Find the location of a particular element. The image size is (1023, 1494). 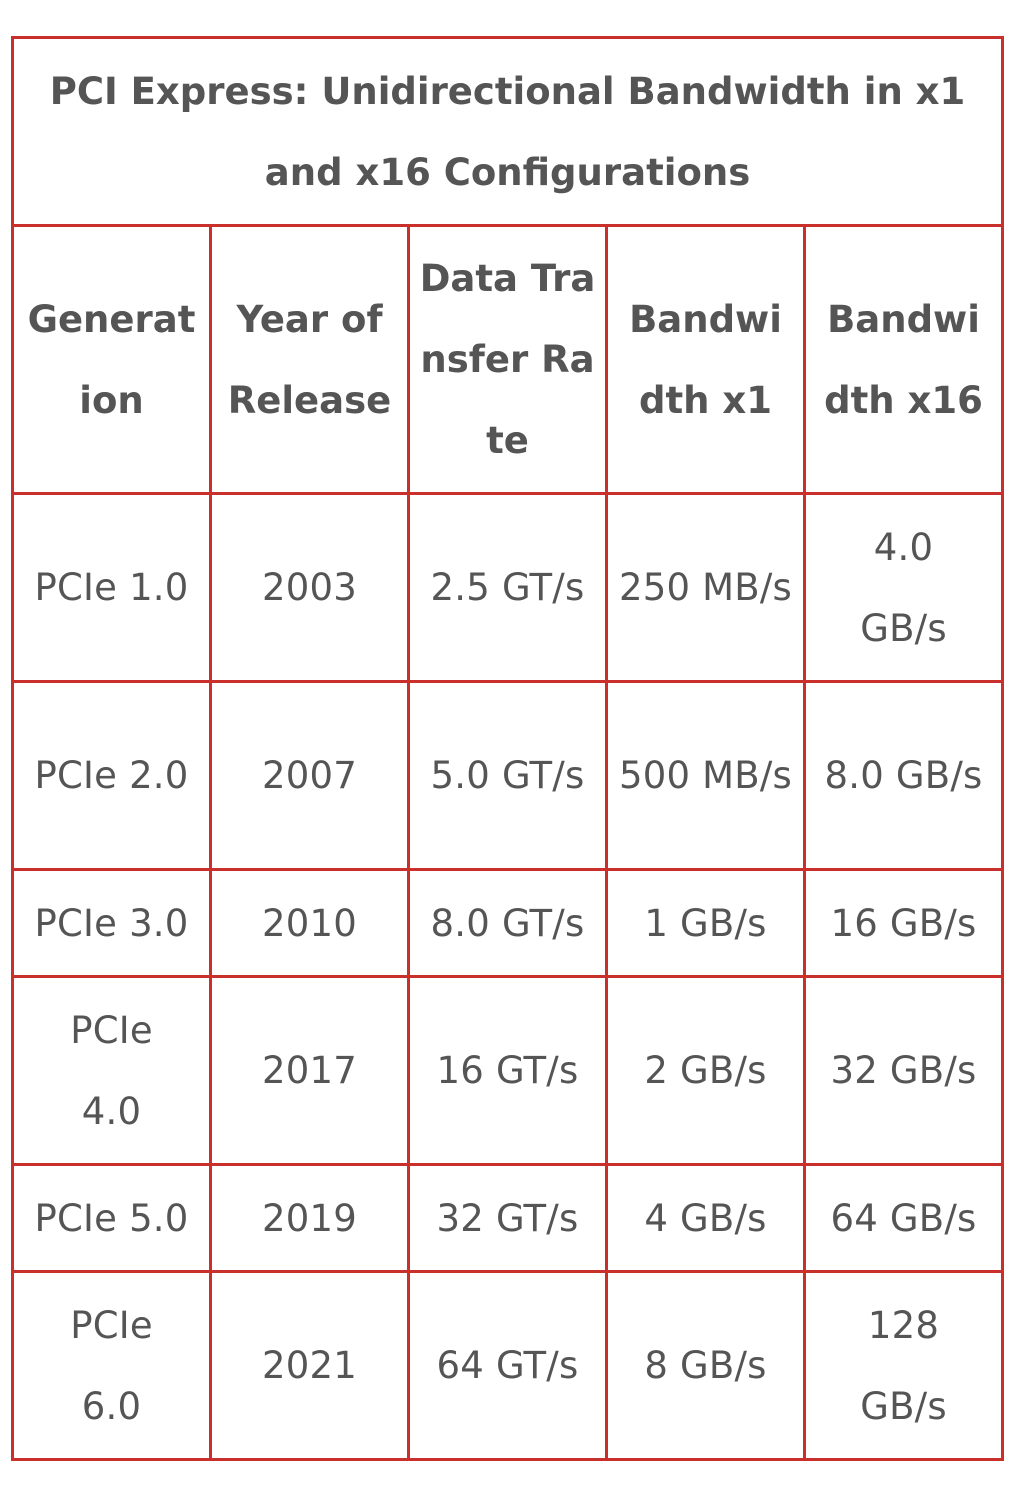

cell-year: 2021 is located at coordinates (309, 1365).